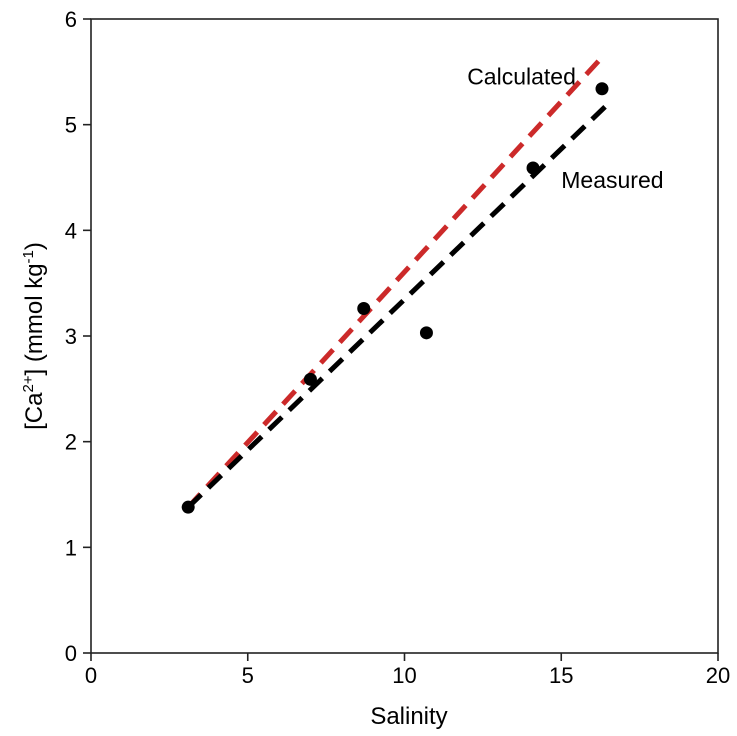  Describe the element at coordinates (718, 675) in the screenshot. I see `x-tick-label: 20` at that location.